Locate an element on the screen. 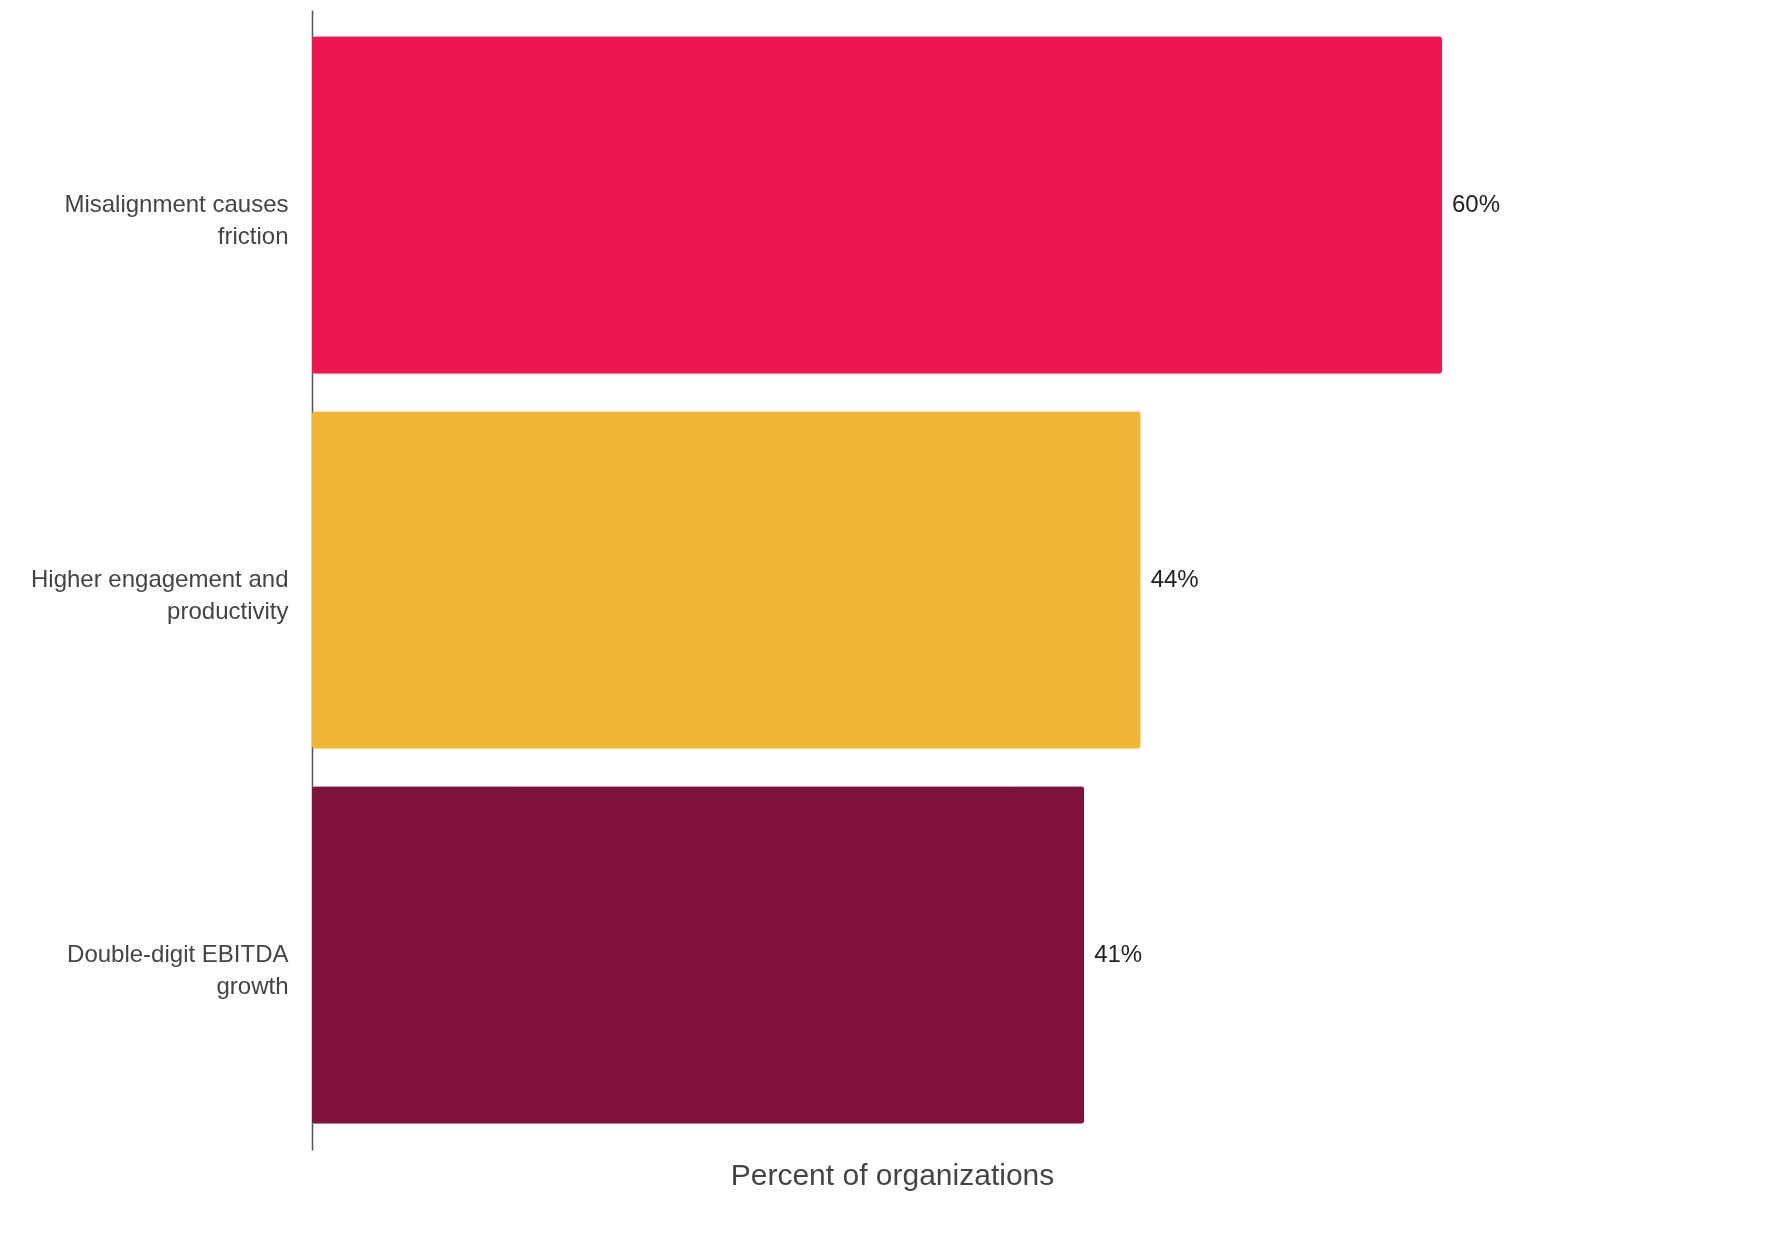 This screenshot has height=1260, width=1768. data-label: 44% is located at coordinates (1174, 578).